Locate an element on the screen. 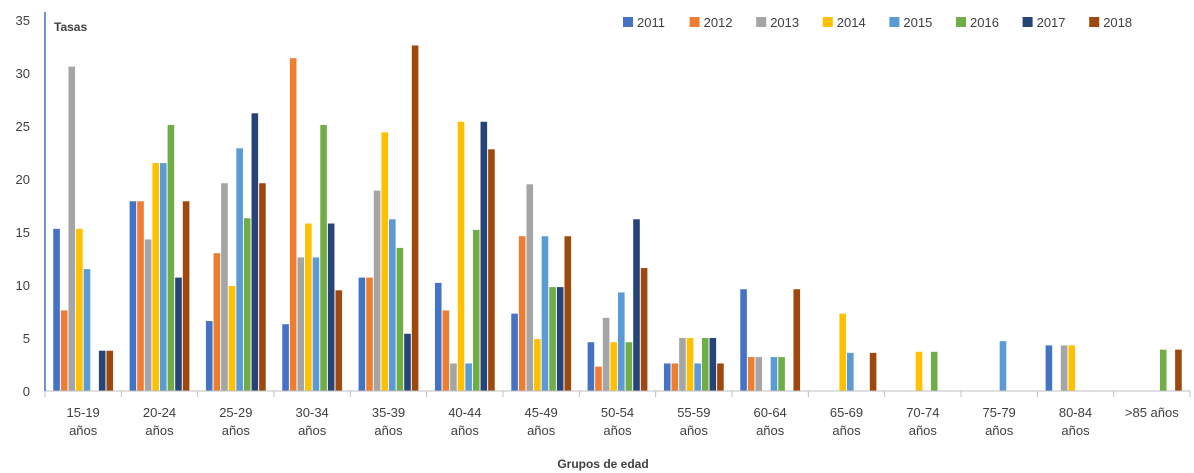 Image resolution: width=1194 pixels, height=473 pixels. x-tick-label-line: >85 años is located at coordinates (1152, 412).